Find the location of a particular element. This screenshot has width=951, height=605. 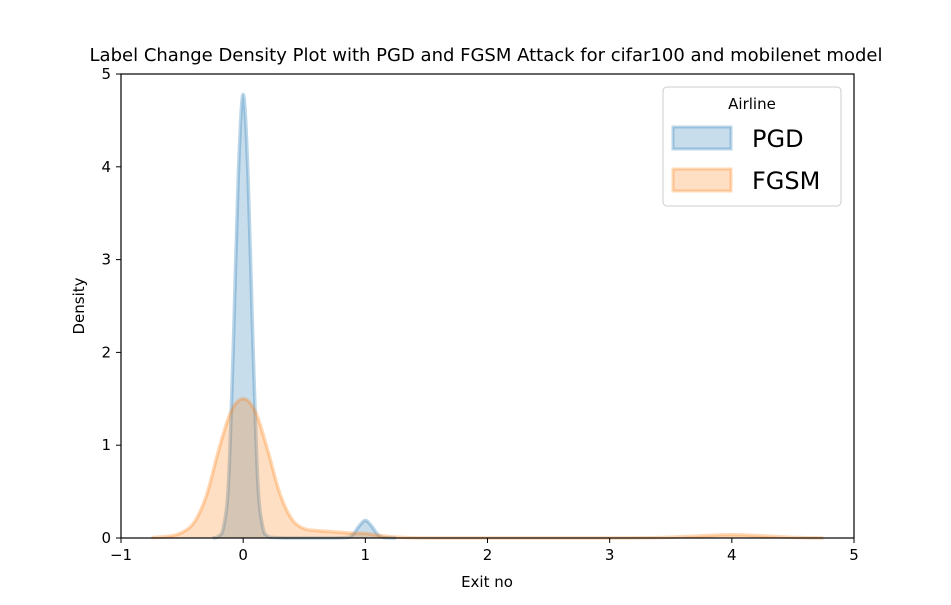

y-axis-title: Density is located at coordinates (79, 305).